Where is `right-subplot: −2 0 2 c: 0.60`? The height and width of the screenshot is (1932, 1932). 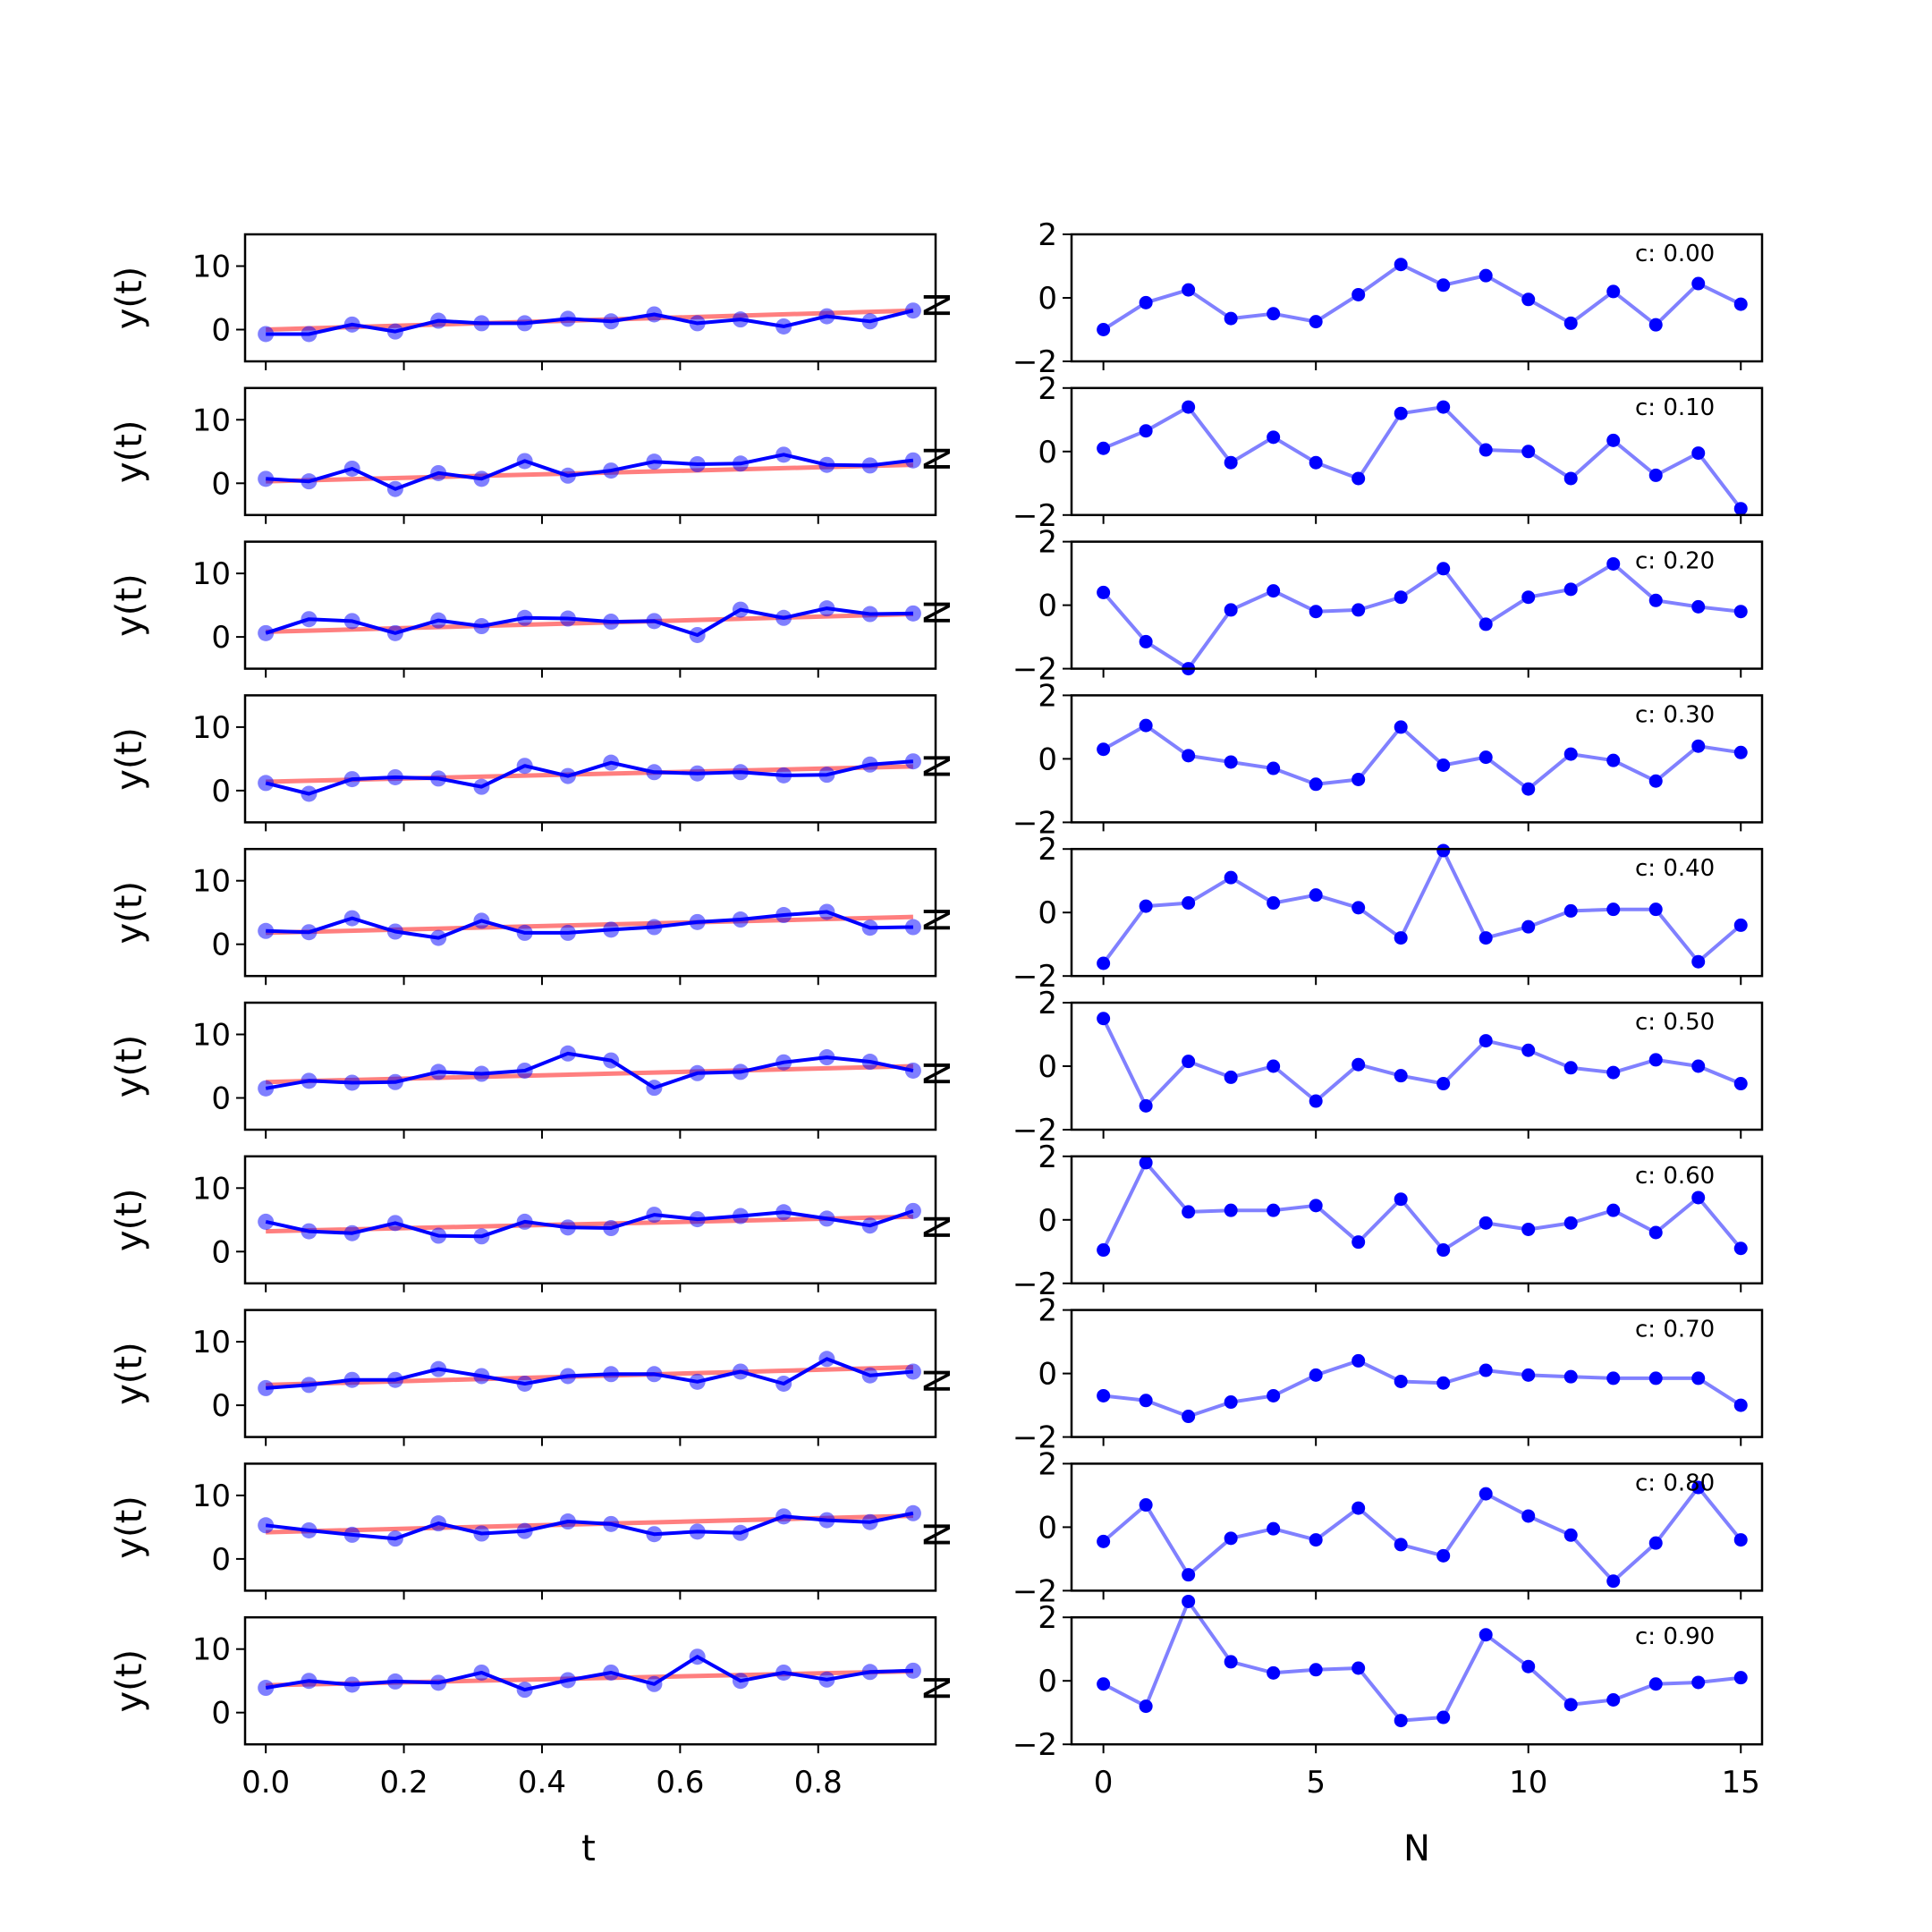 right-subplot: −2 0 2 c: 0.60 is located at coordinates (1388, 1221).